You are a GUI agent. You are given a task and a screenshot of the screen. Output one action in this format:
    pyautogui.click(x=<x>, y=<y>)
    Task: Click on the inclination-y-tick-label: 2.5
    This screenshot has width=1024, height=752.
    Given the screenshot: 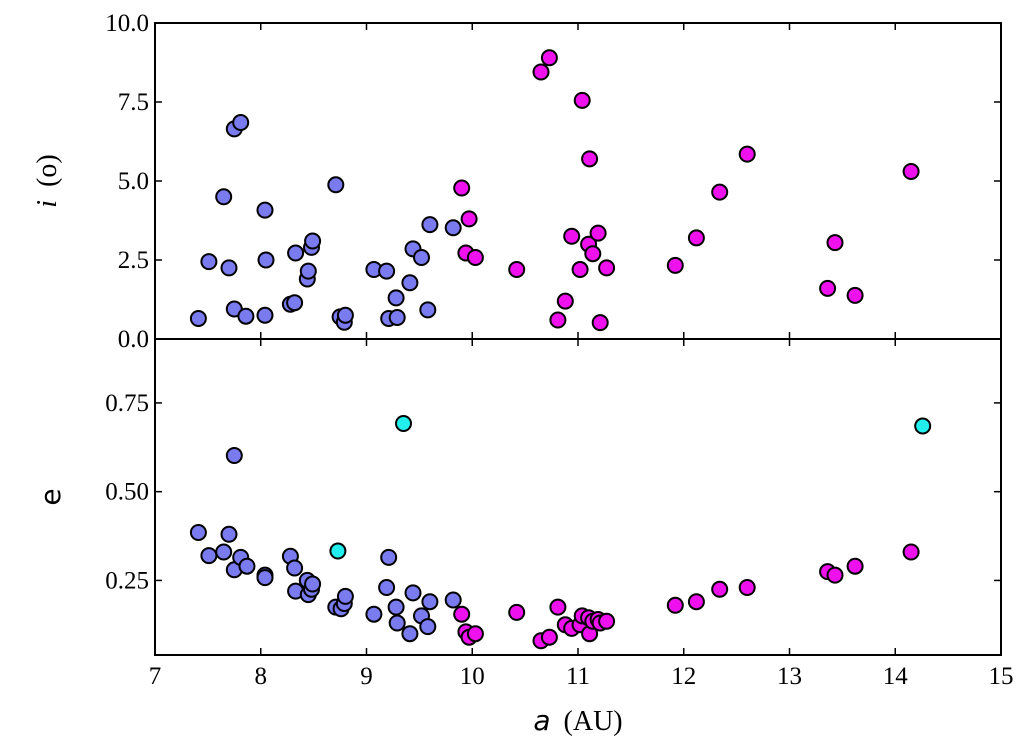 What is the action you would take?
    pyautogui.click(x=133, y=260)
    